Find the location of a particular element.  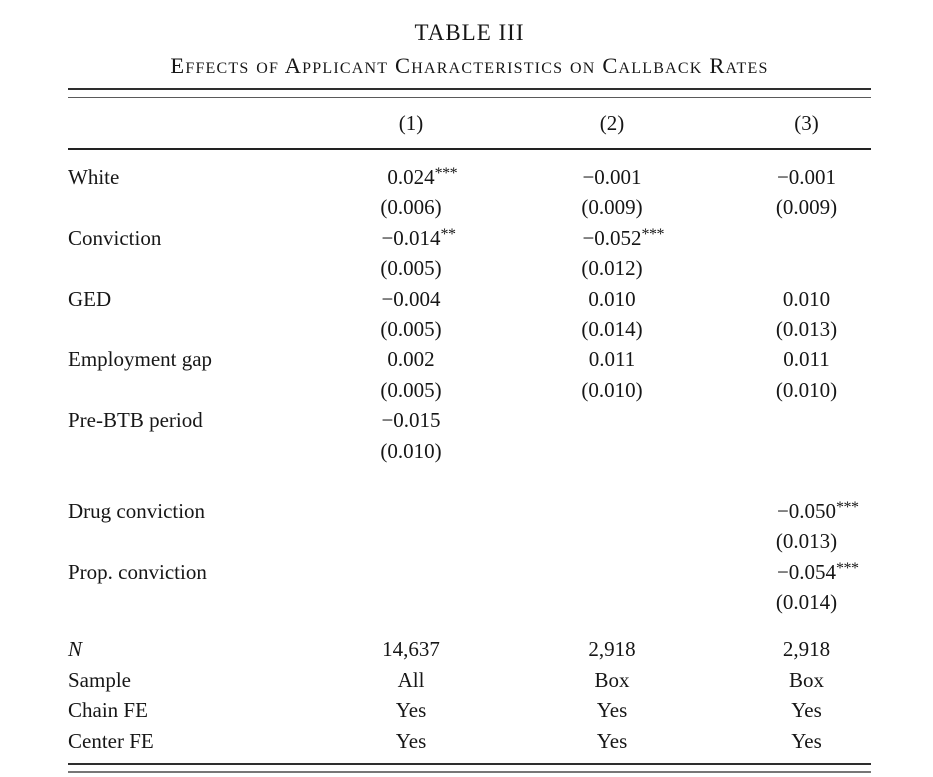

stat-cell: 14,637 is located at coordinates (411, 649).